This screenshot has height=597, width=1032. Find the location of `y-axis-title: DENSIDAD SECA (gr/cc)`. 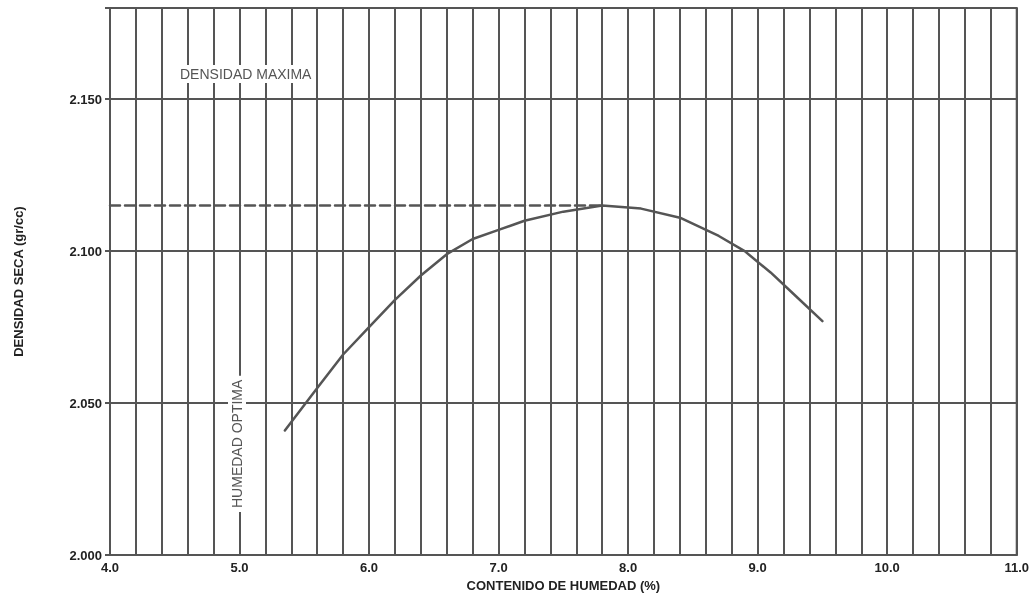

y-axis-title: DENSIDAD SECA (gr/cc) is located at coordinates (18, 281).